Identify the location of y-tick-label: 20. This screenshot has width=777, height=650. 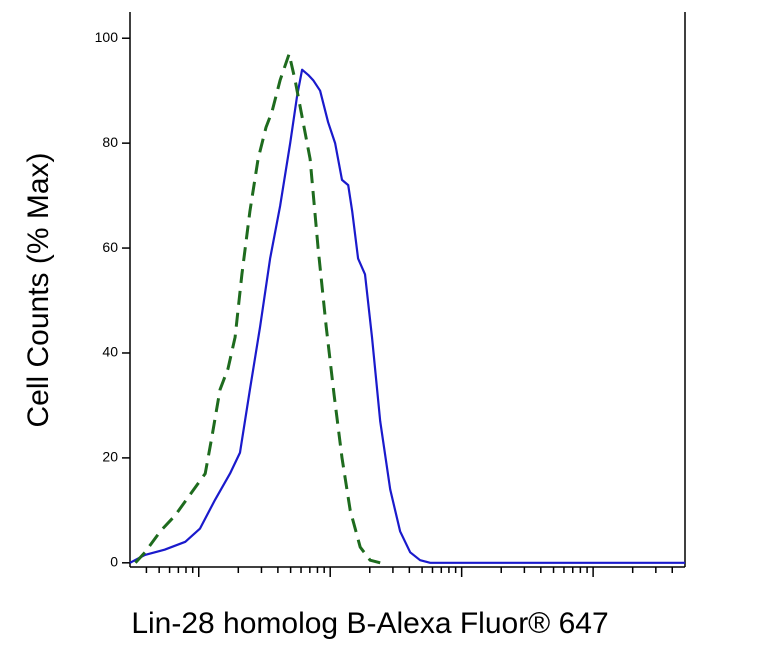
(110, 457).